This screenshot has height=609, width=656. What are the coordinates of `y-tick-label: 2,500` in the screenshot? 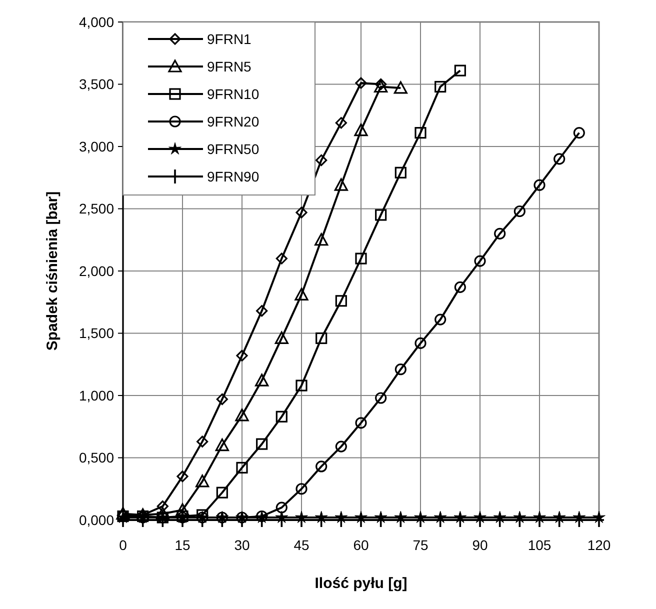 It's located at (96, 208).